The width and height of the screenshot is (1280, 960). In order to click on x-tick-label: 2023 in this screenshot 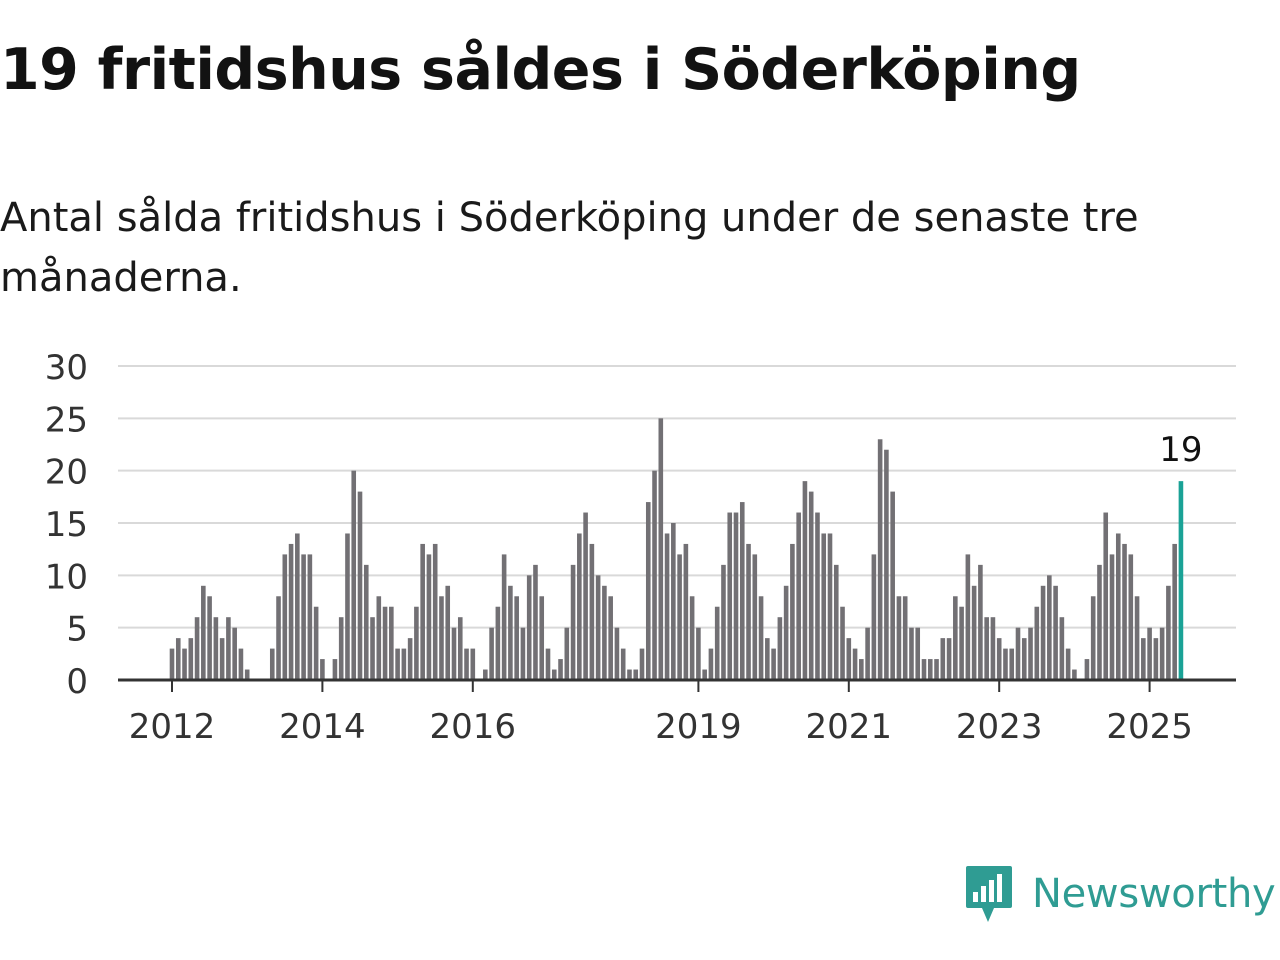, I will do `click(999, 727)`.